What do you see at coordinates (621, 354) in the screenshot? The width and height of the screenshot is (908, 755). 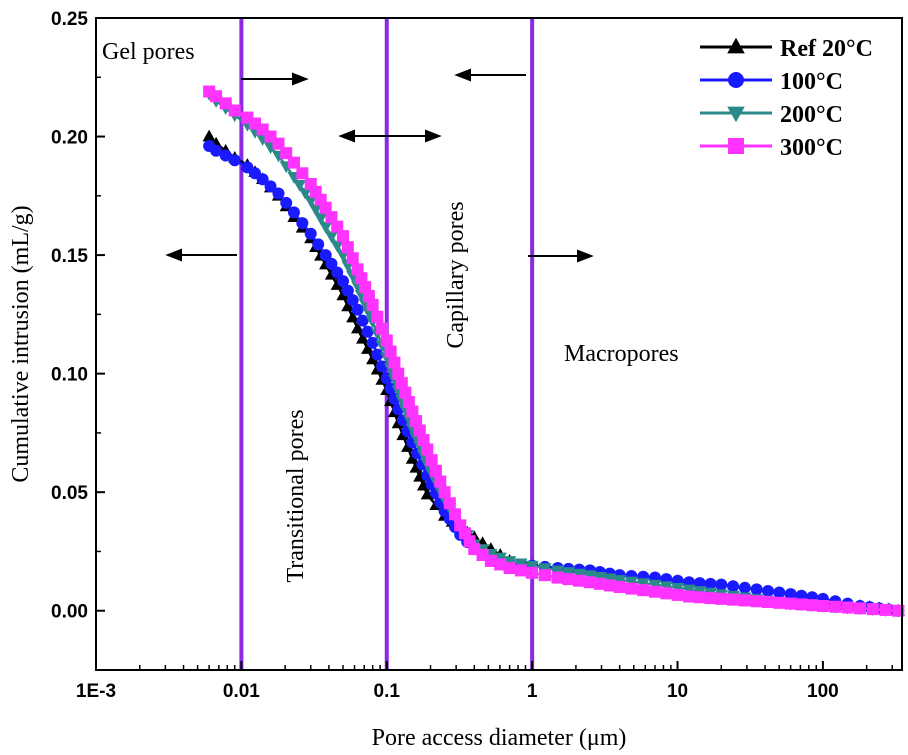 I see `annotation-macropores: Macropores` at bounding box center [621, 354].